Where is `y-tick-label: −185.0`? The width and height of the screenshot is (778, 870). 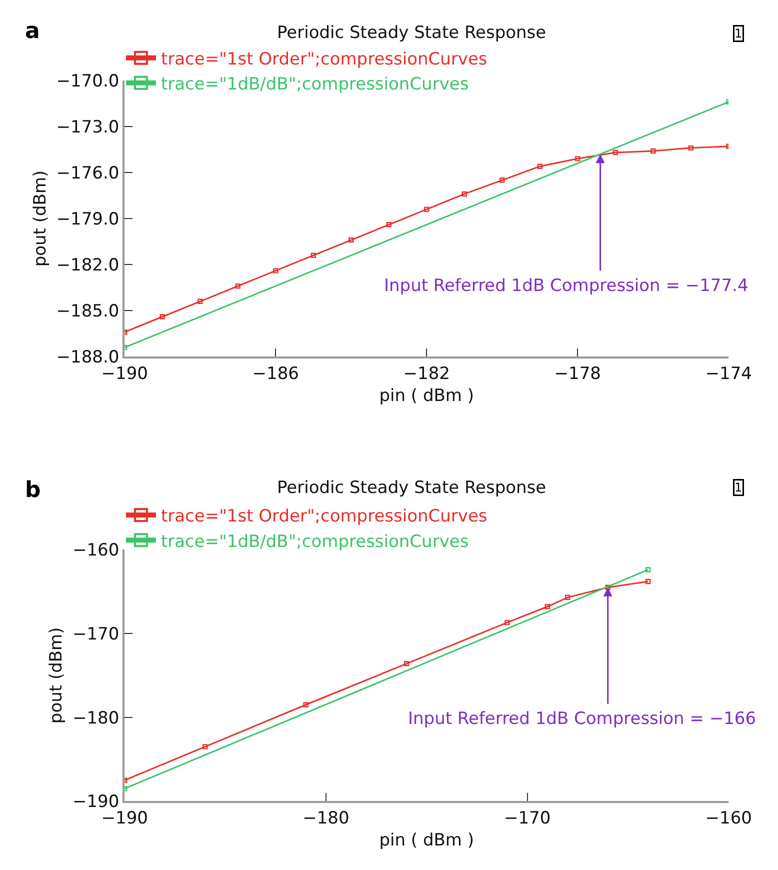
y-tick-label: −185.0 is located at coordinates (88, 312).